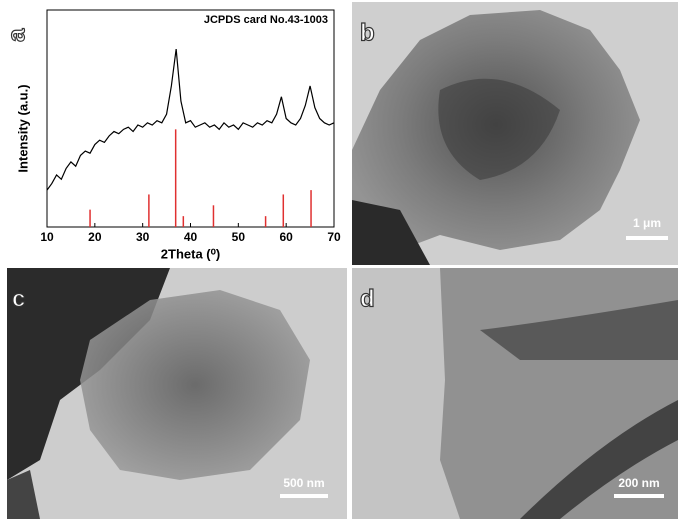  I want to click on x-tick-label: 10, so click(47, 237).